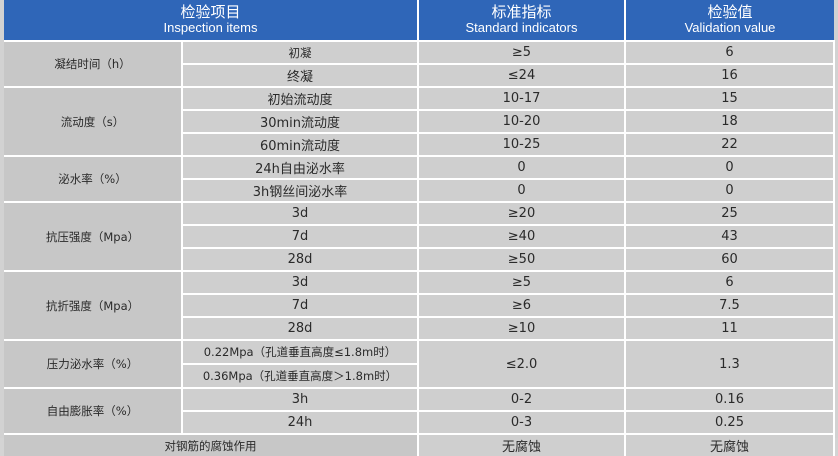  Describe the element at coordinates (300, 76) in the screenshot. I see `sub-item-cell: 终凝` at that location.